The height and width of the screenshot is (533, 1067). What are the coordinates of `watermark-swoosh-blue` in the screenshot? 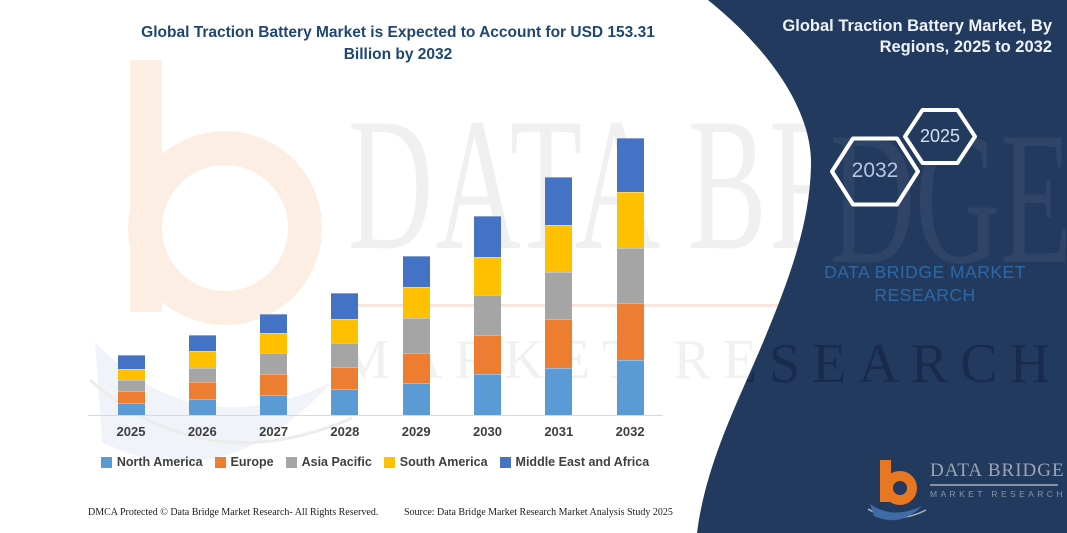 It's located at (213, 402).